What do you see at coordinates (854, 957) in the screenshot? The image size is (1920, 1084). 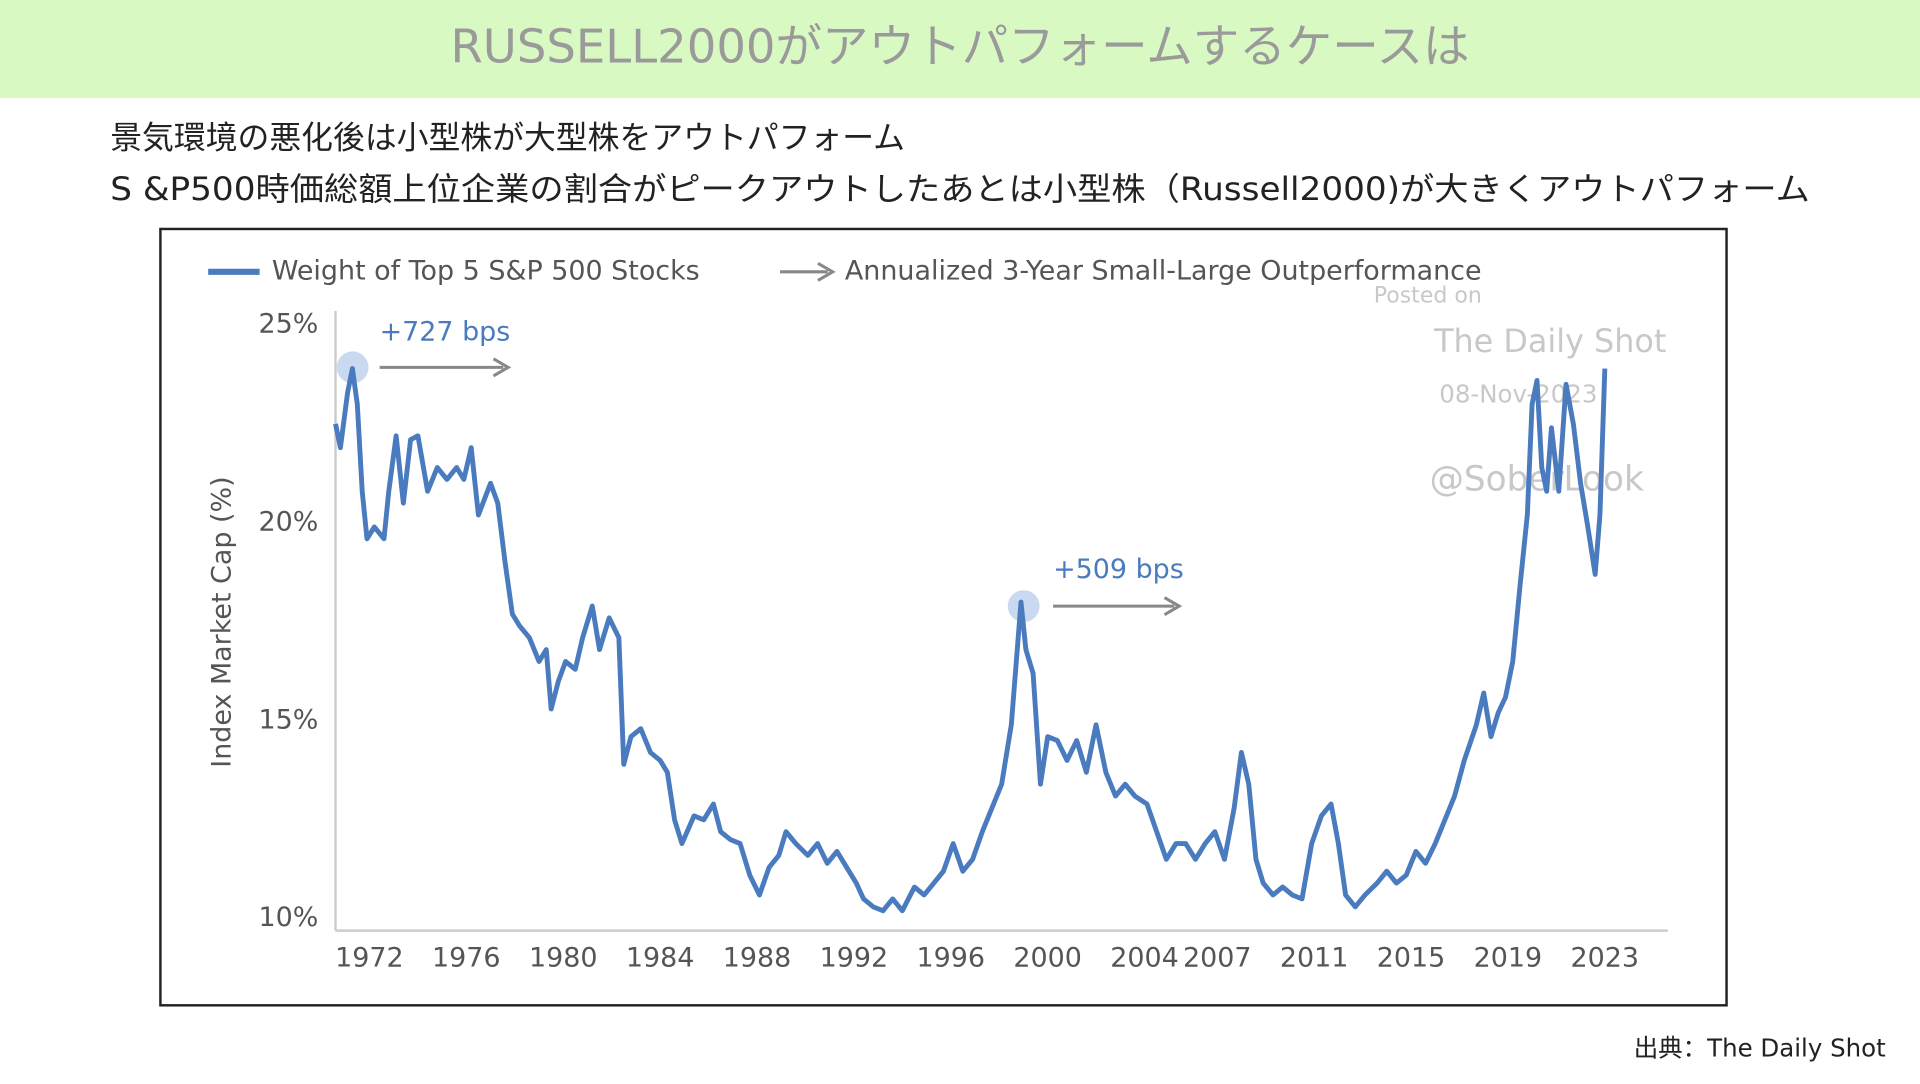 I see `x-tick-label: 1992` at bounding box center [854, 957].